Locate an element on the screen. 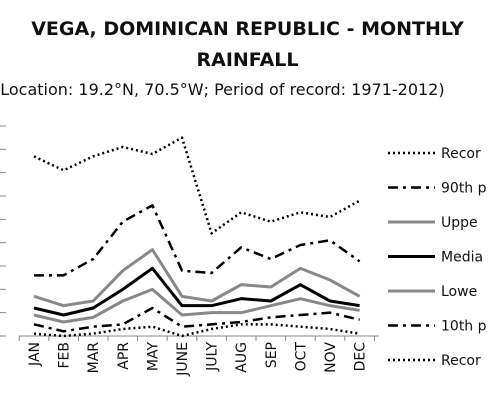  legend-label: Media is located at coordinates (462, 258).